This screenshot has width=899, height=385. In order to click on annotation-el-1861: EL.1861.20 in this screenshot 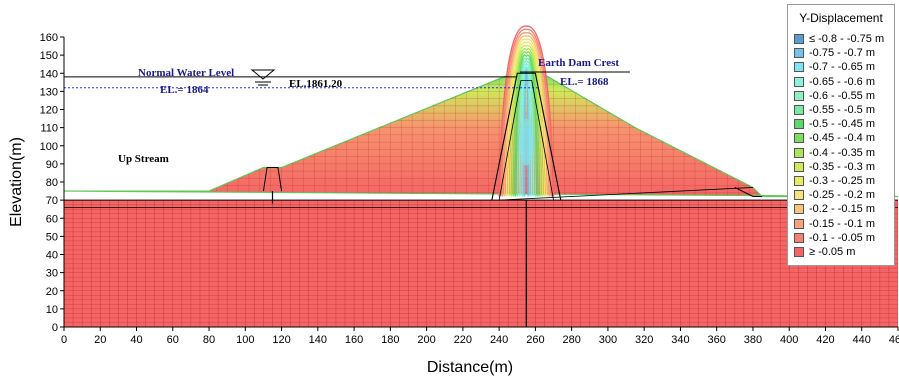, I will do `click(316, 84)`.